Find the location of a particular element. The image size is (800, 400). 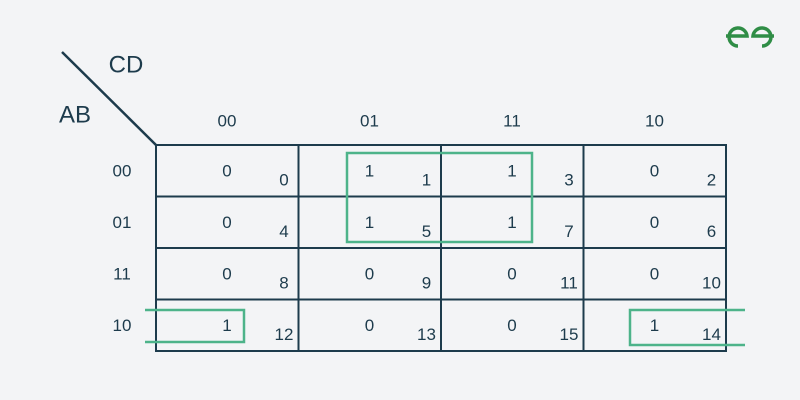

cell-index: 7 is located at coordinates (568, 231).